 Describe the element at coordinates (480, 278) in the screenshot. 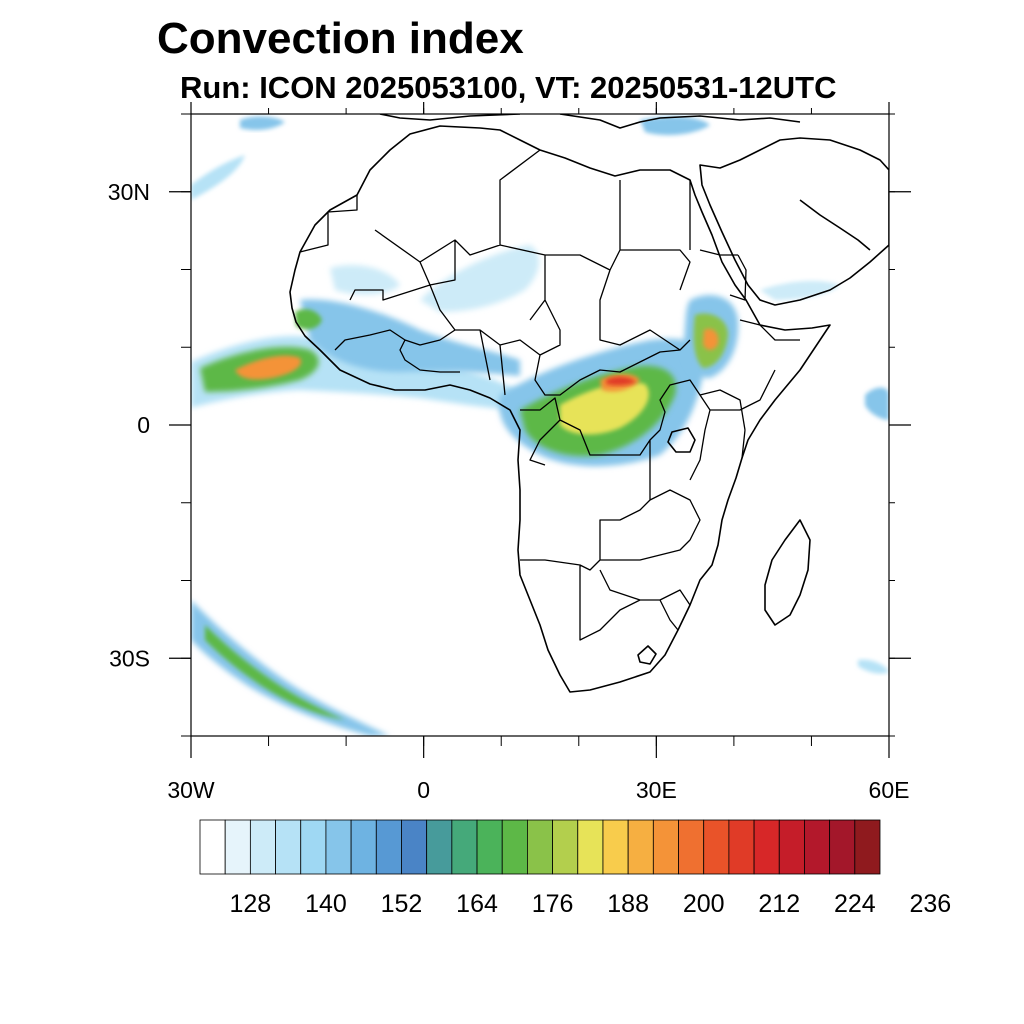

I see `field-sahel-north` at that location.